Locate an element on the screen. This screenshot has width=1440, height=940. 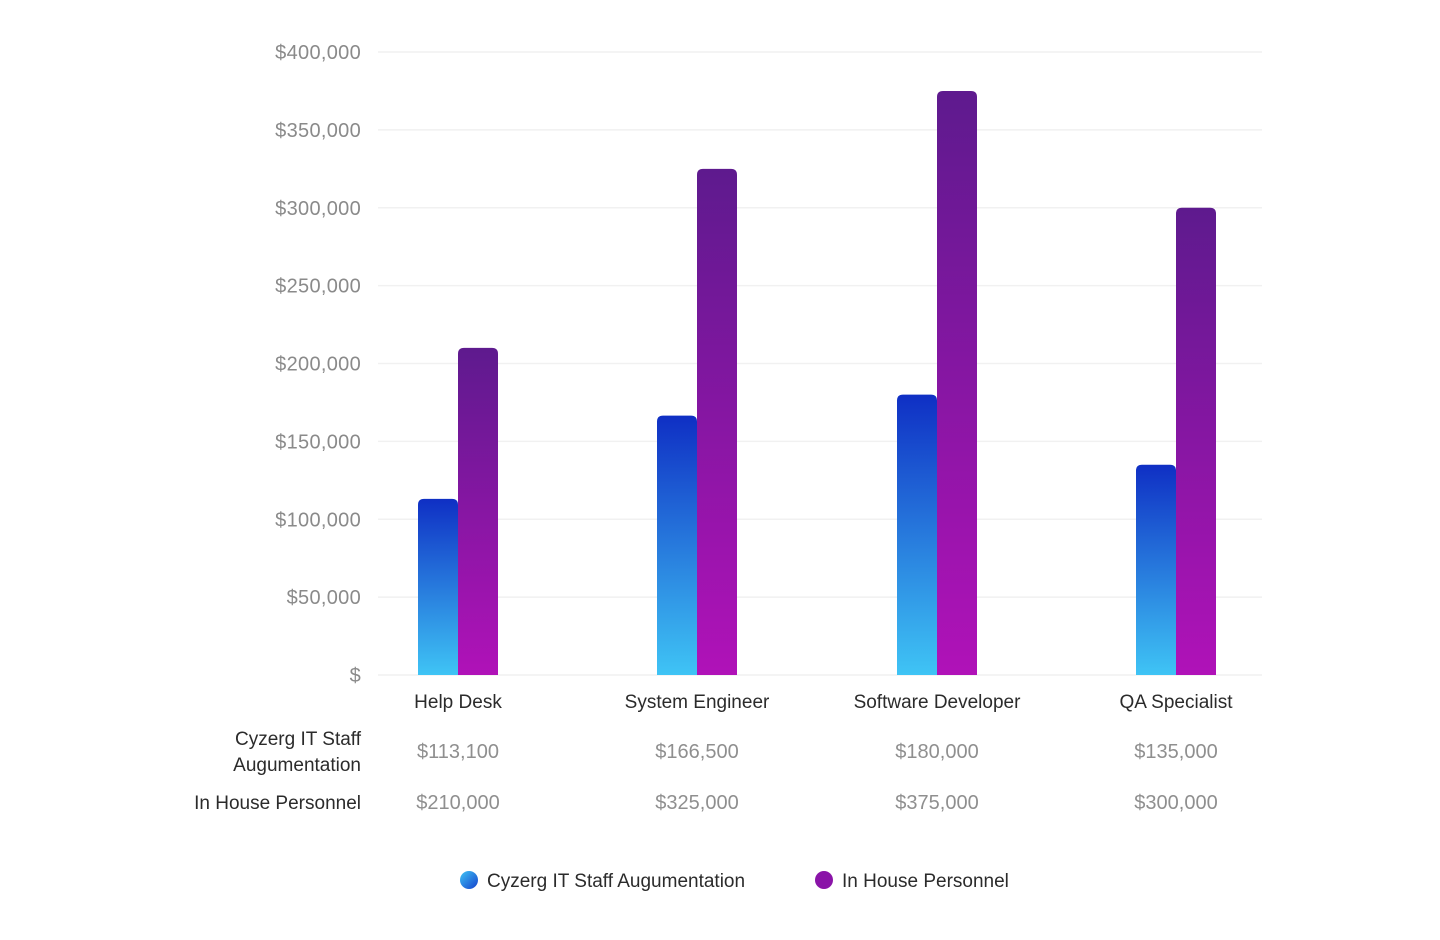
y-tick-label: $200,000 is located at coordinates (318, 365).